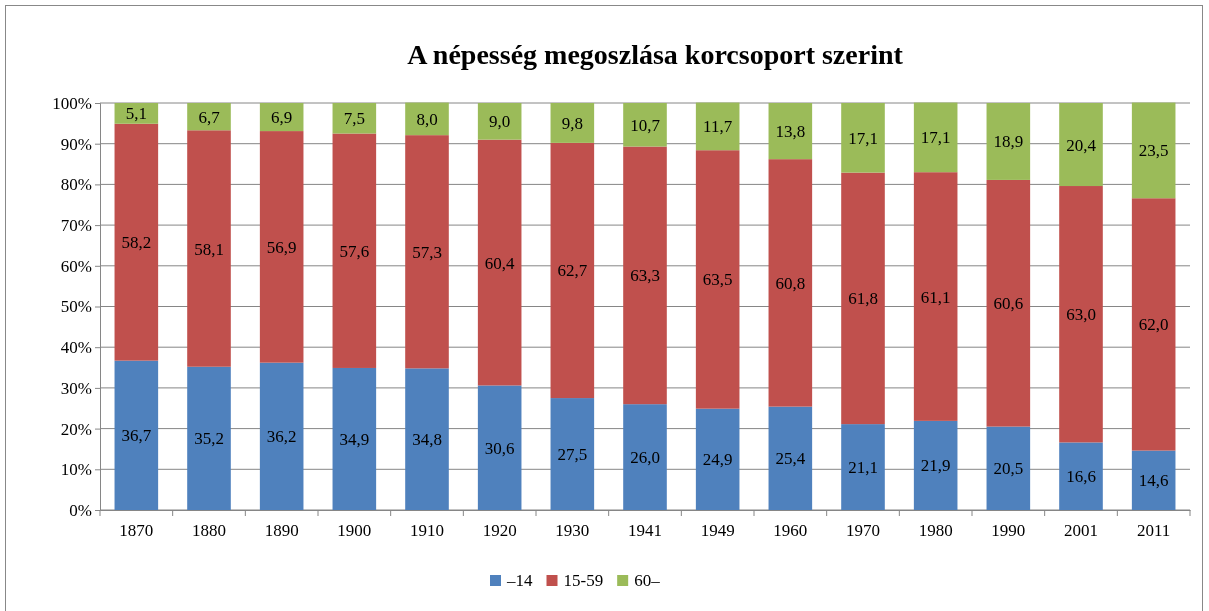  I want to click on data-label: 58,1, so click(209, 249).